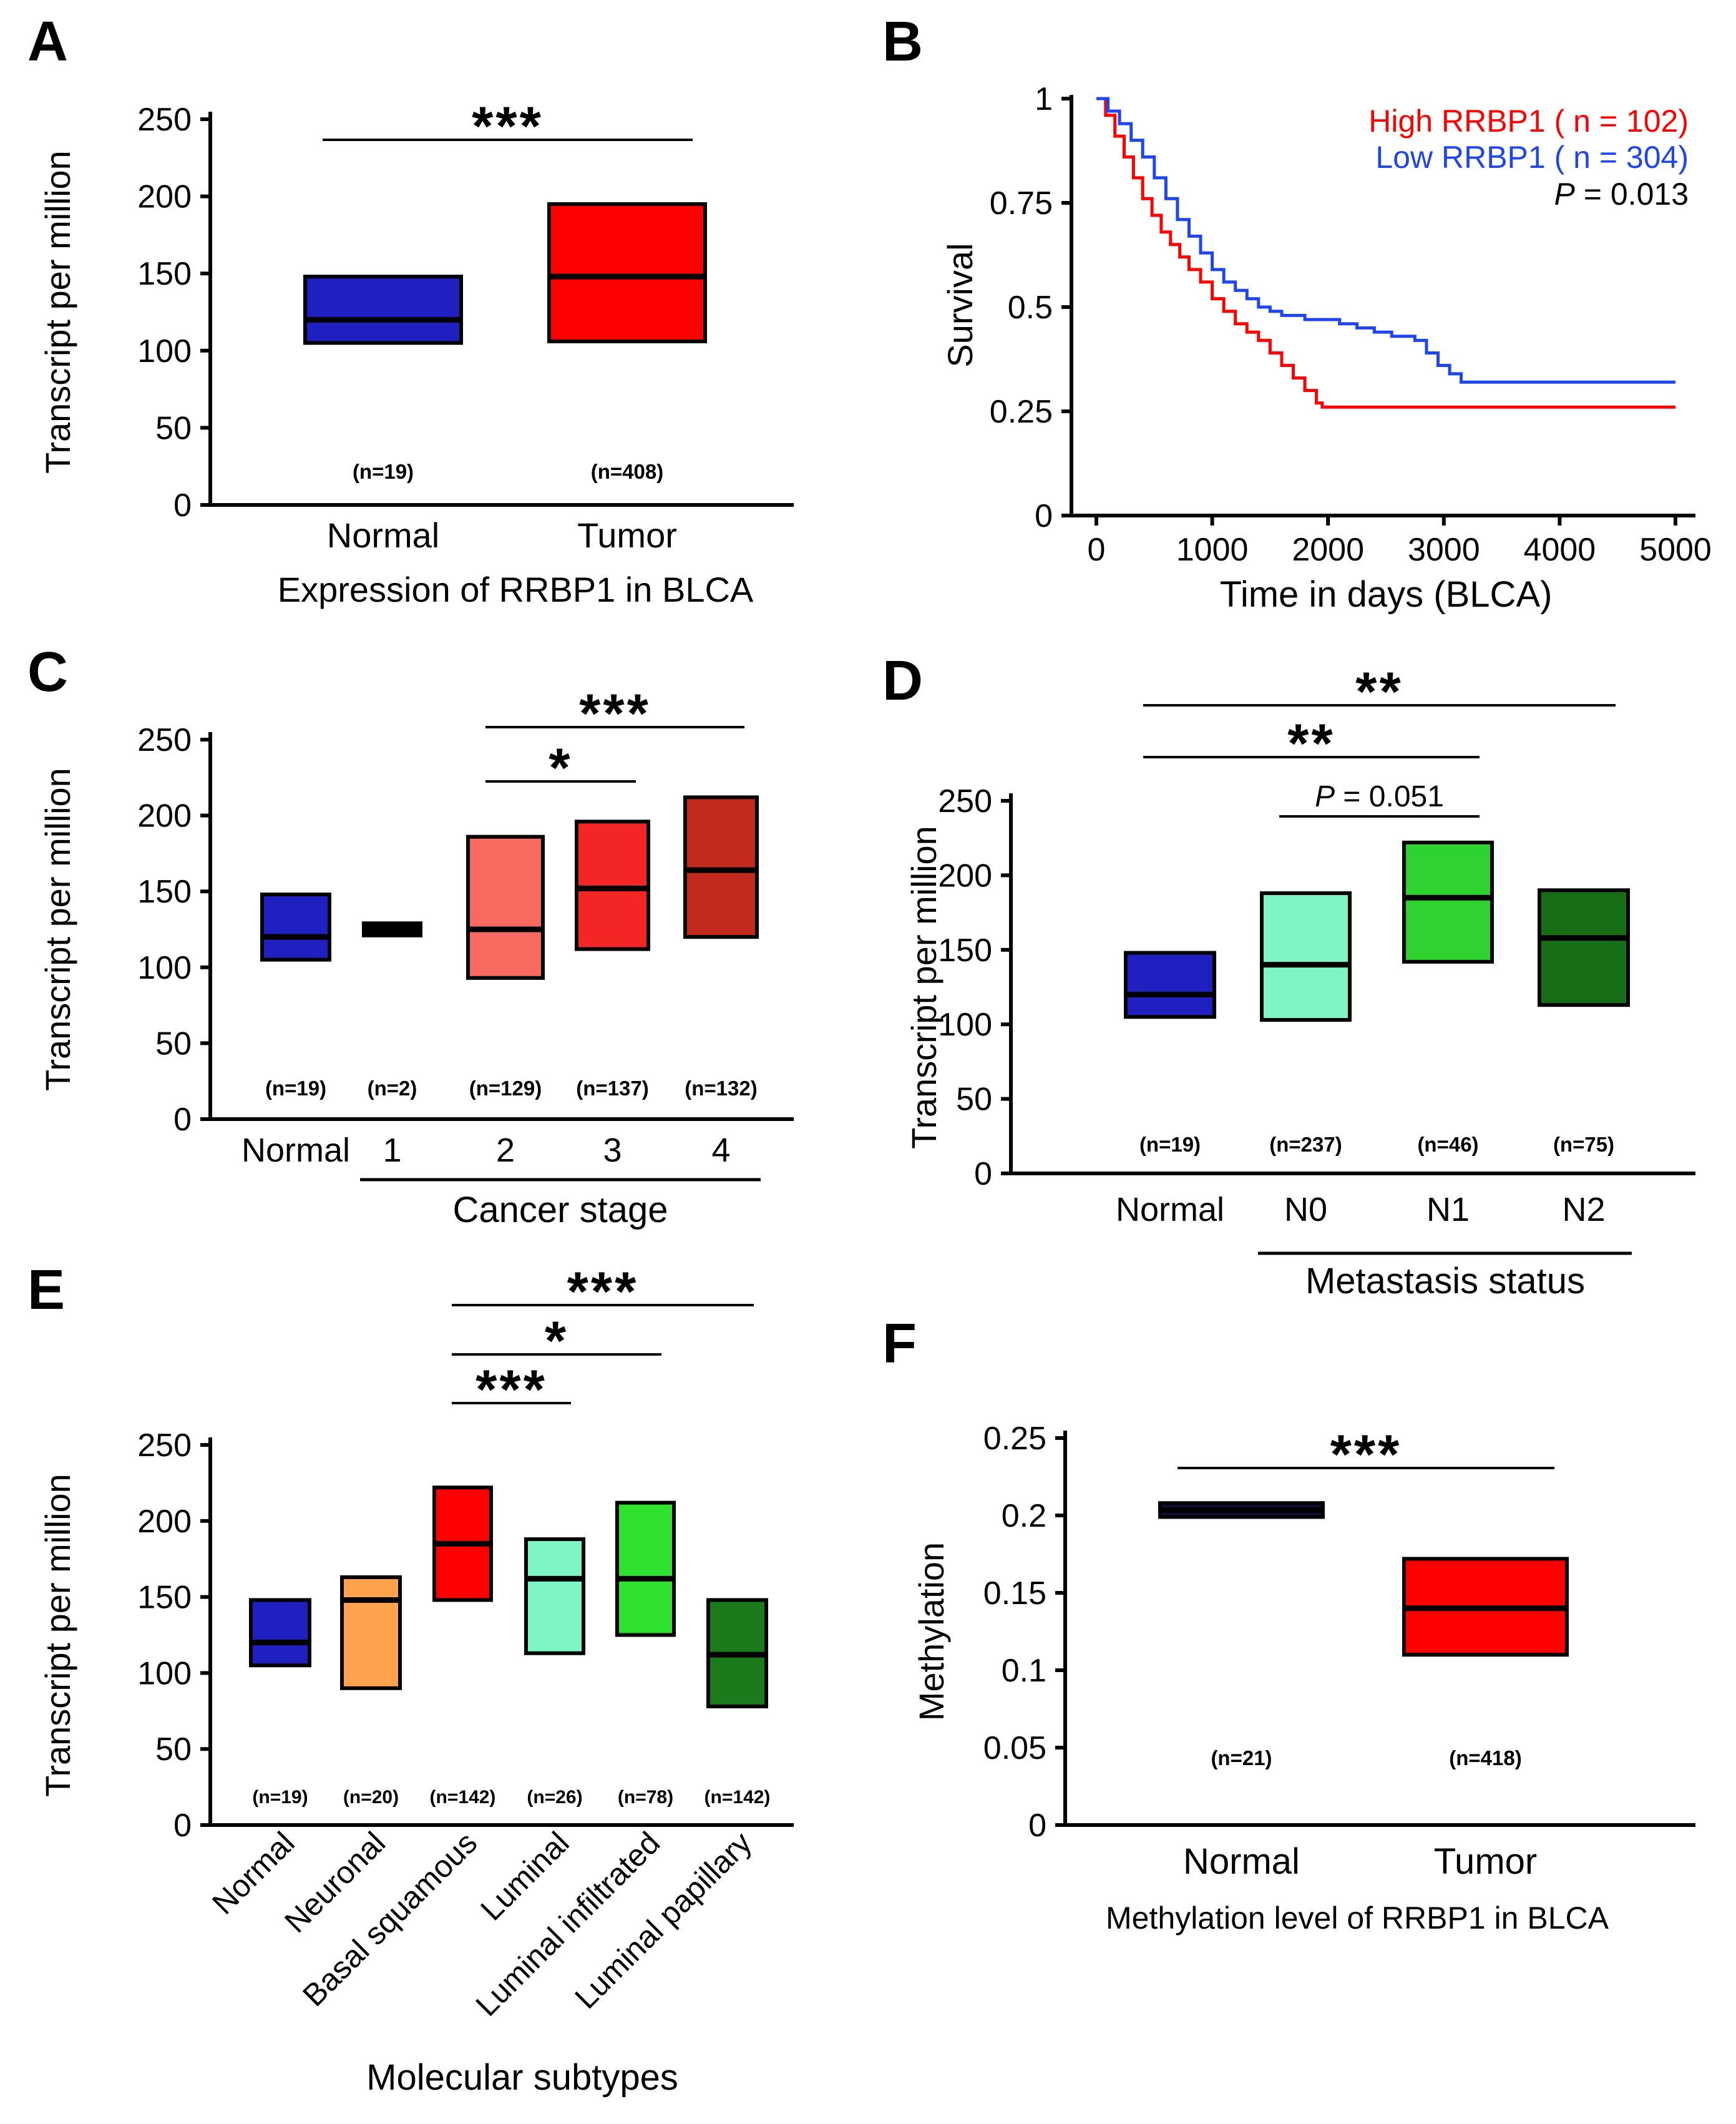  I want to click on x-tick-label-tumor: Tumor, so click(1485, 1861).